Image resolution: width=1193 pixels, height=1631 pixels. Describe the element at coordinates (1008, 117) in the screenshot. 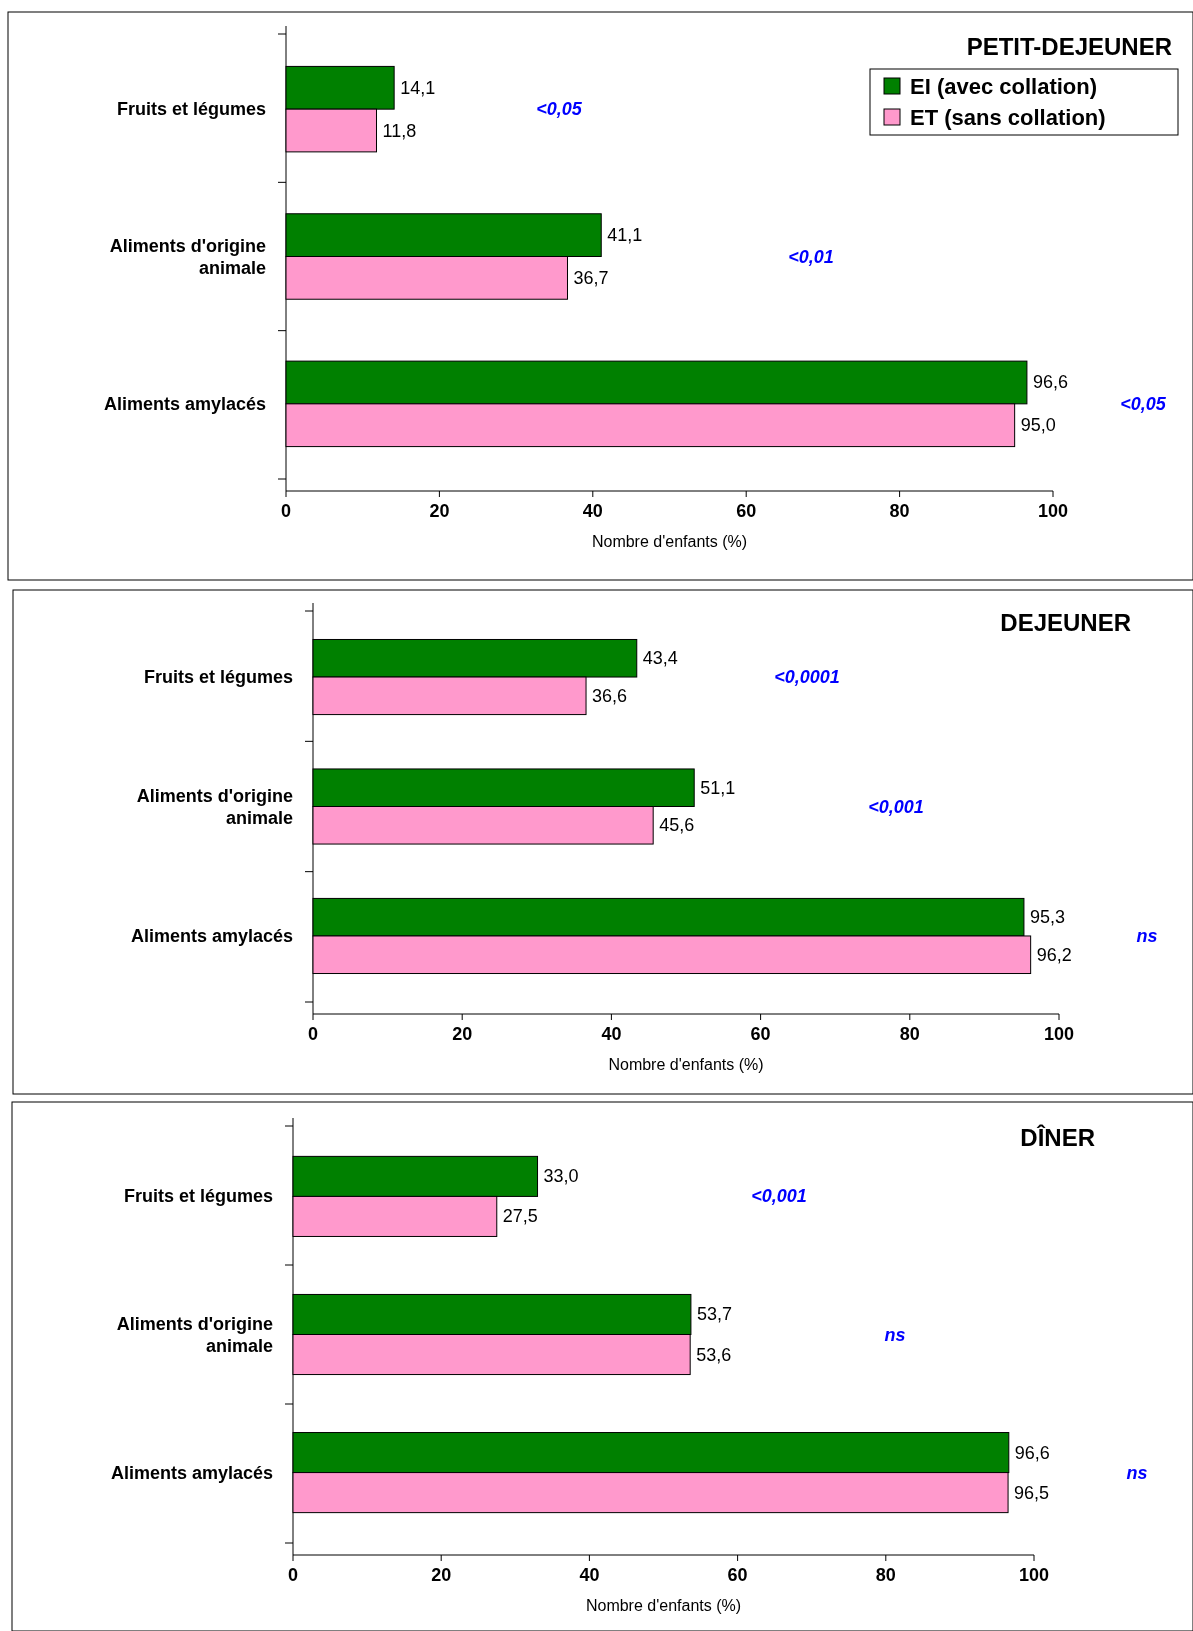

I see `legend-label: ET (sans collation)` at that location.